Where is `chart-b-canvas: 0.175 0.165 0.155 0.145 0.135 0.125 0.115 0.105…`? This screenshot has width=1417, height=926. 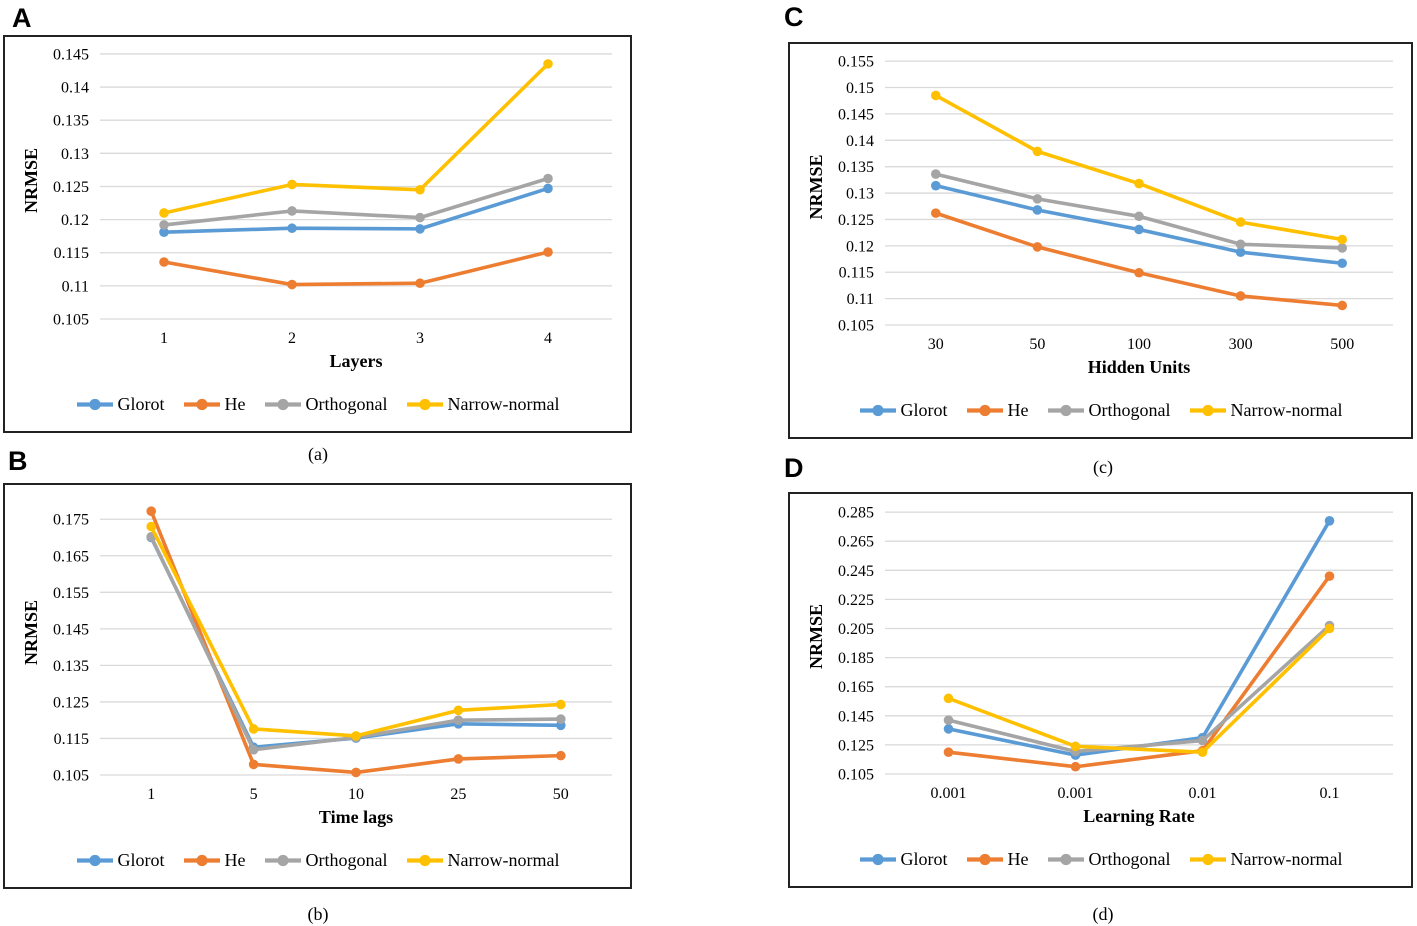 chart-b-canvas: 0.175 0.165 0.155 0.145 0.135 0.125 0.115 0.105… is located at coordinates (316, 666).